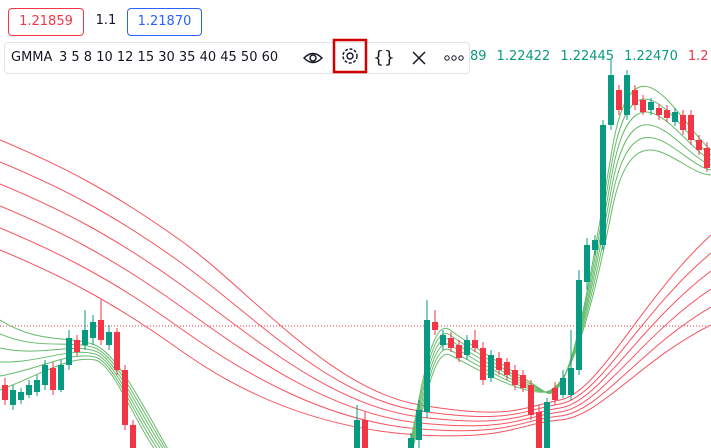 The image size is (711, 448). Describe the element at coordinates (454, 58) in the screenshot. I see `more-button` at that location.